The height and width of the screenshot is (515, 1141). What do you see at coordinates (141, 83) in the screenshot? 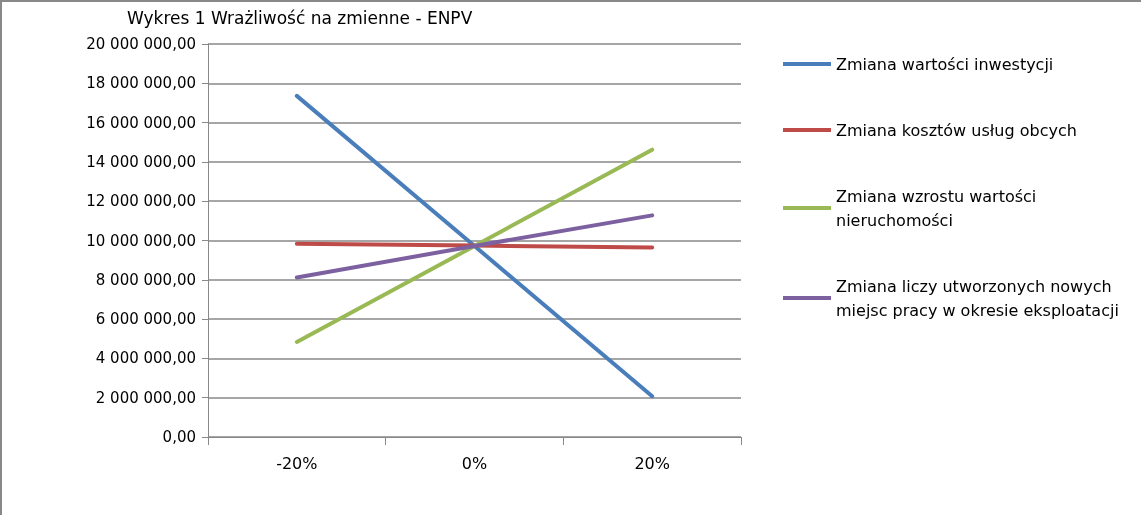
I see `y-tick-label: 18 000 000,00` at bounding box center [141, 83].